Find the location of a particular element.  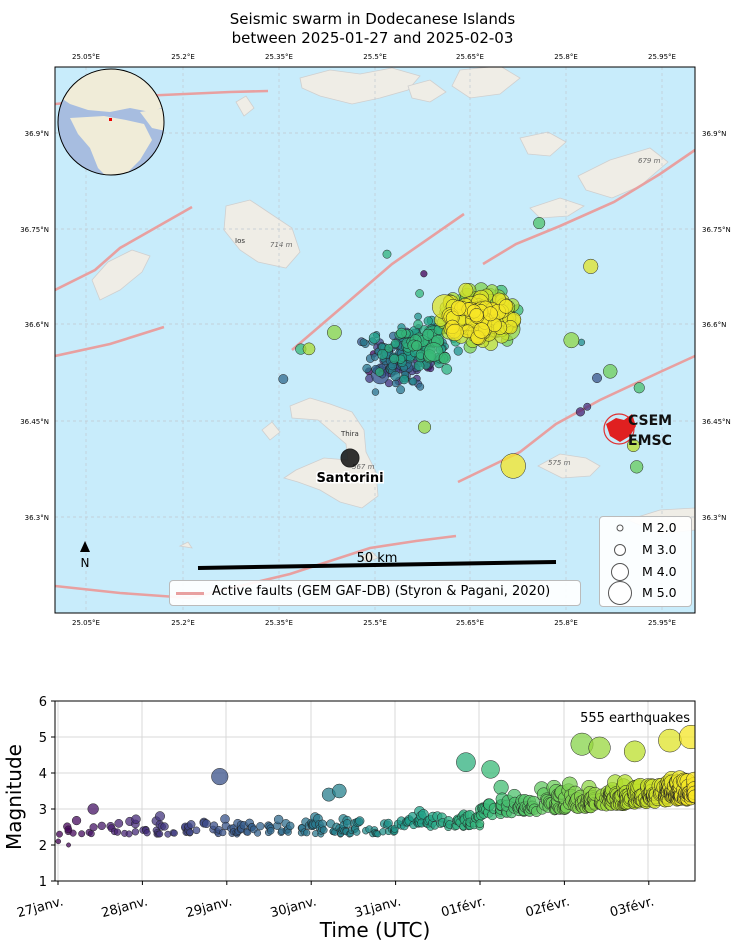

elevation-label: 567 m is located at coordinates (363, 467).